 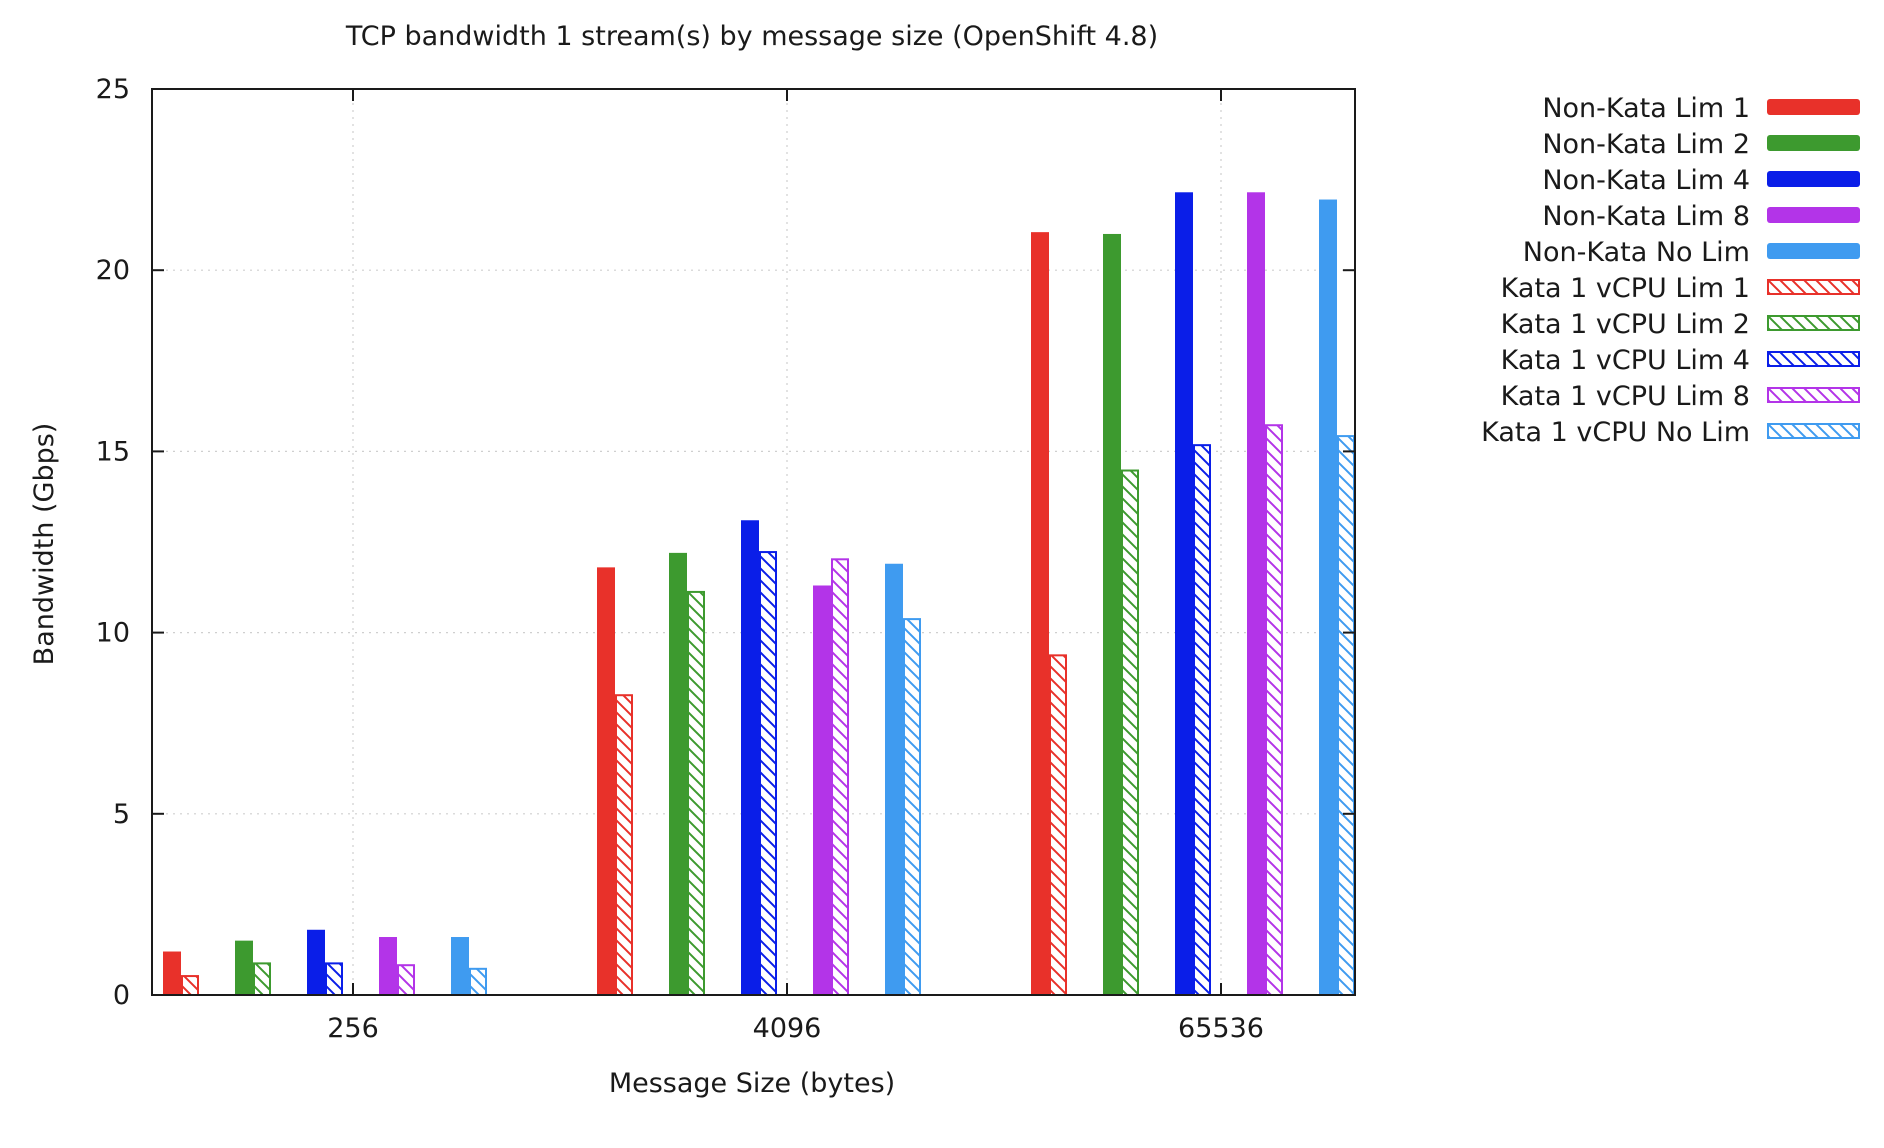 What do you see at coordinates (113, 451) in the screenshot?
I see `y-tick-label: 15` at bounding box center [113, 451].